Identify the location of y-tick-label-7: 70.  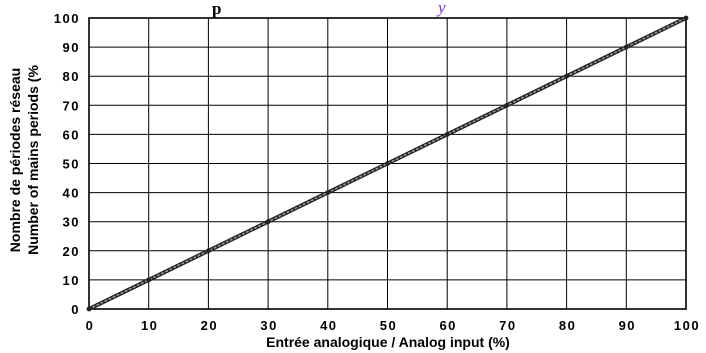
(71, 105).